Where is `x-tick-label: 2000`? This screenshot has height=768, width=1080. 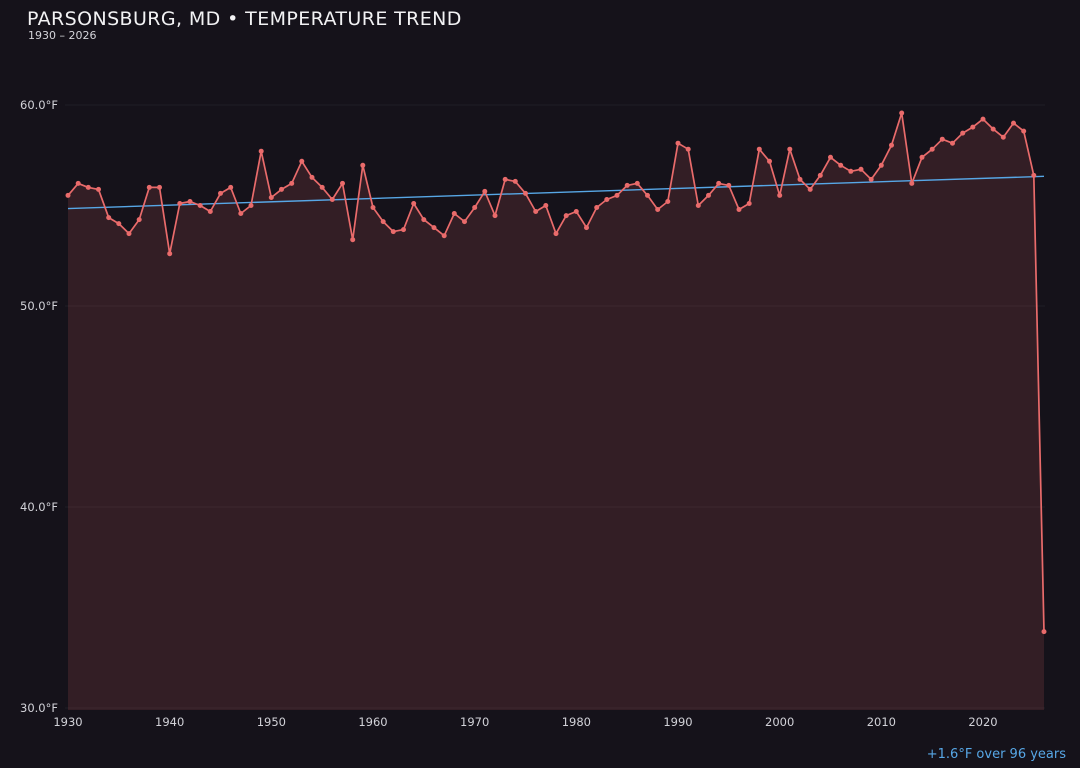
x-tick-label: 2000 is located at coordinates (779, 722).